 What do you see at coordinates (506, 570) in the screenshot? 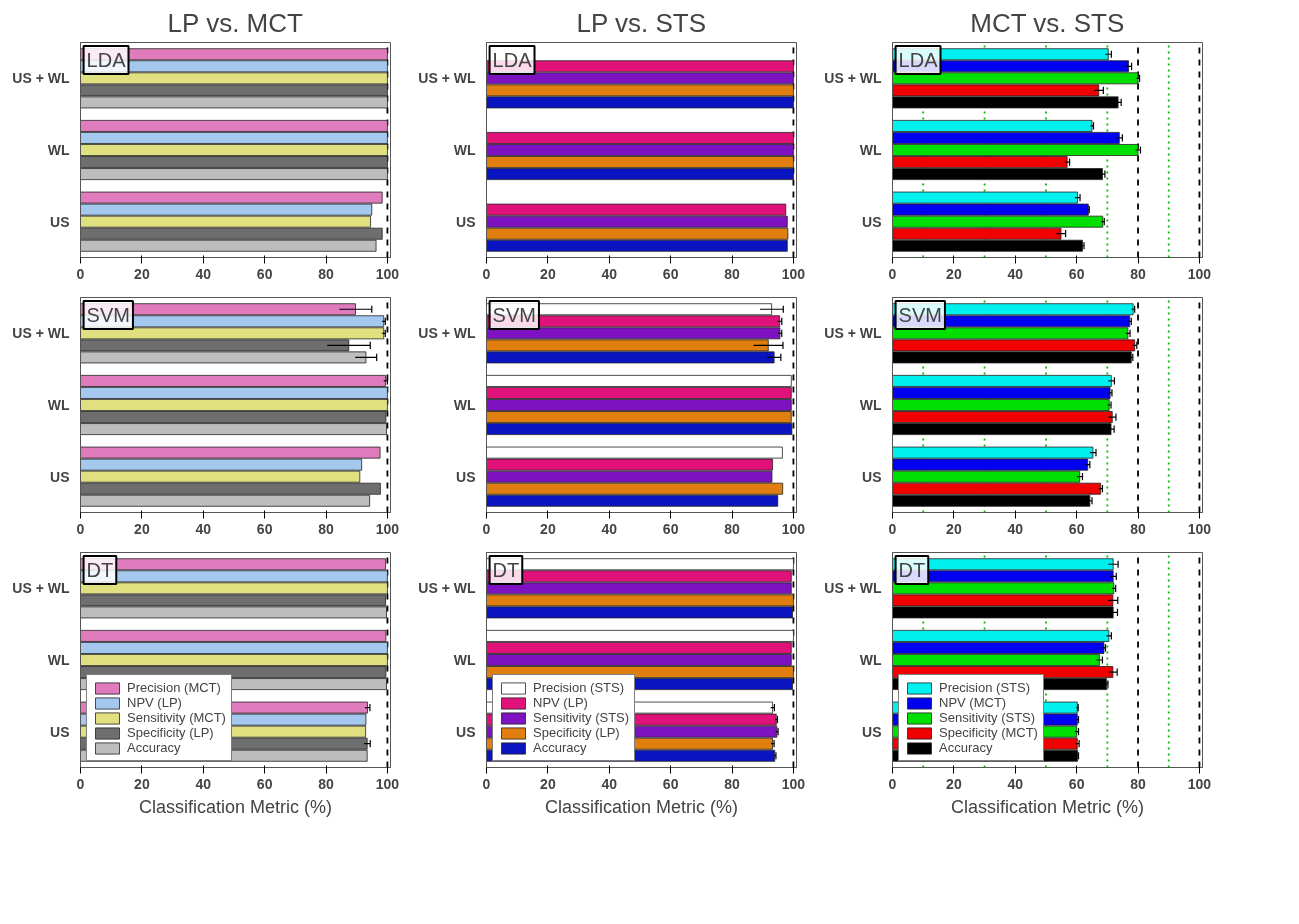
I see `annotation: DT` at bounding box center [506, 570].